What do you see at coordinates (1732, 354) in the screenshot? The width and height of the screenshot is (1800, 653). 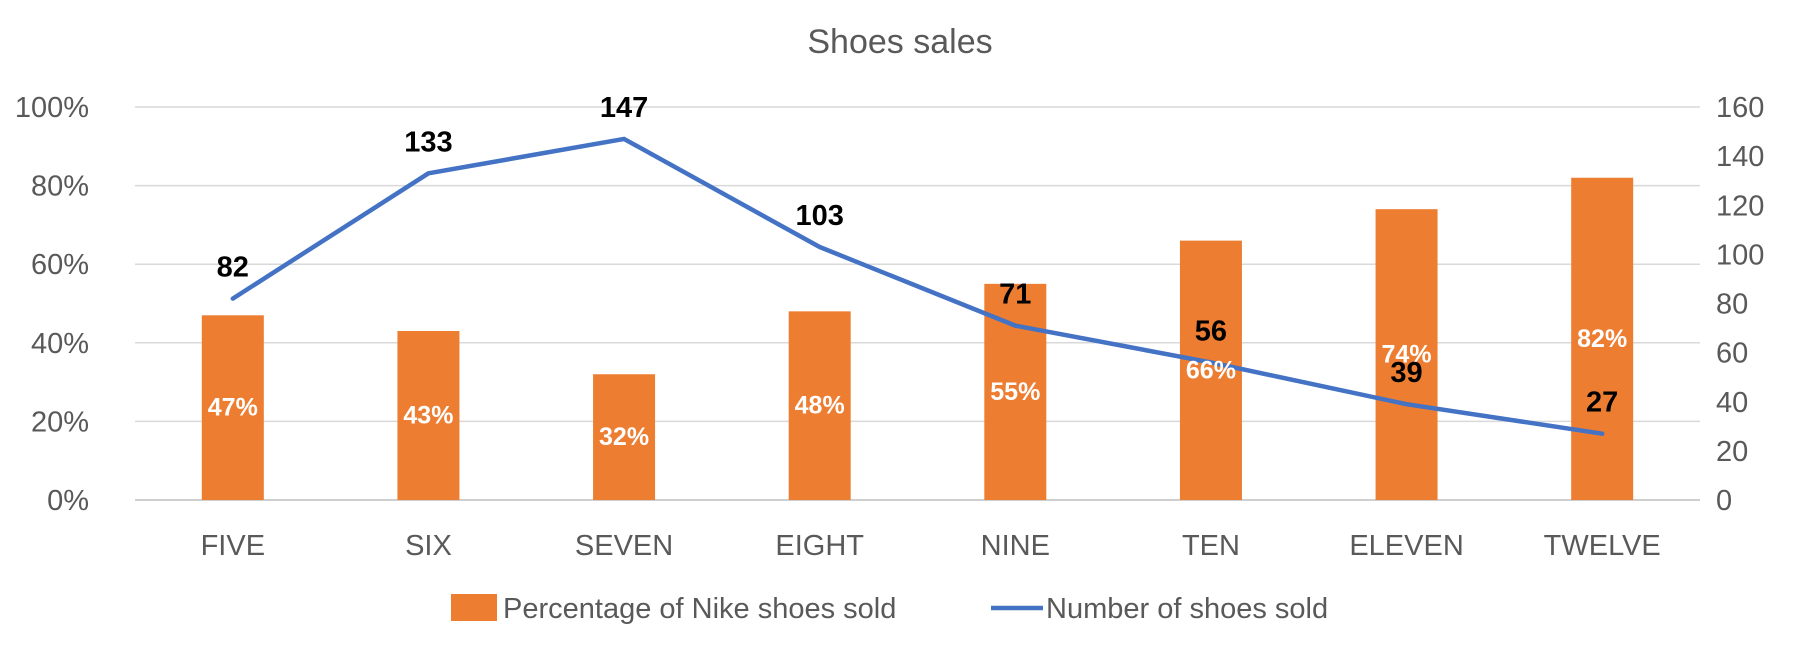 I see `right-axis-tick-label: 60` at bounding box center [1732, 354].